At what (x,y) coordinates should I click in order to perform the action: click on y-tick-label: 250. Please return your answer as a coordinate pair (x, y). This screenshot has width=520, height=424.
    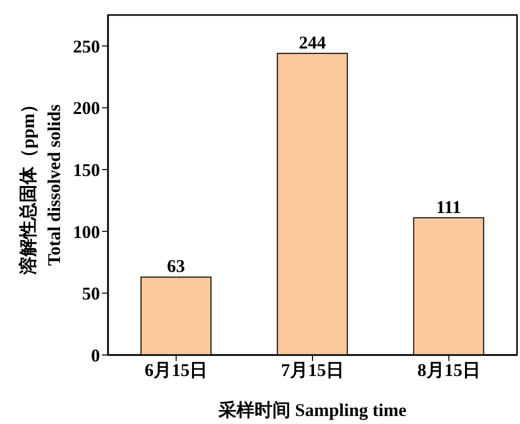
    Looking at the image, I should click on (86, 46).